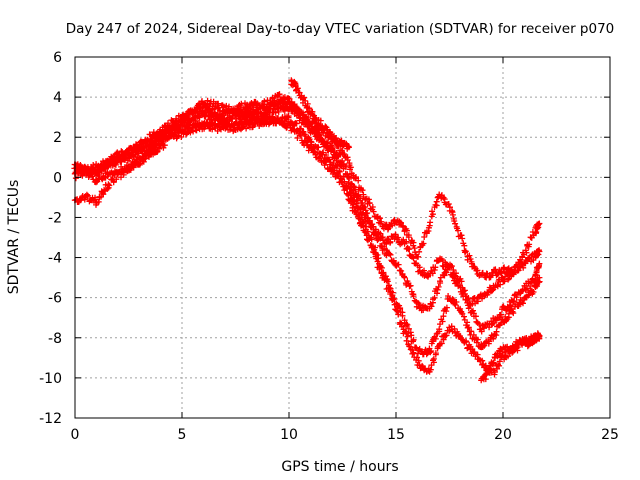 The height and width of the screenshot is (480, 640). Describe the element at coordinates (57, 138) in the screenshot. I see `y-tick-label: 2` at that location.